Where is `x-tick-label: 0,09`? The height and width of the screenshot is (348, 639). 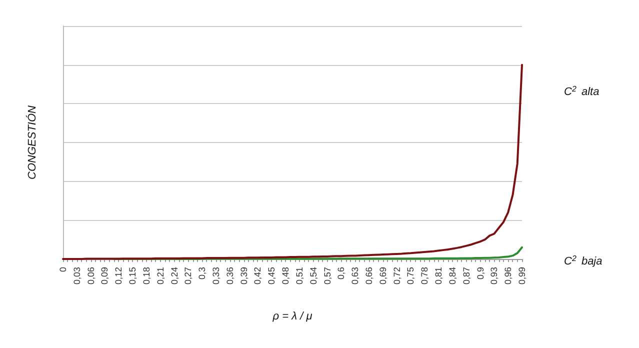 x-tick-label: 0,09 is located at coordinates (105, 276).